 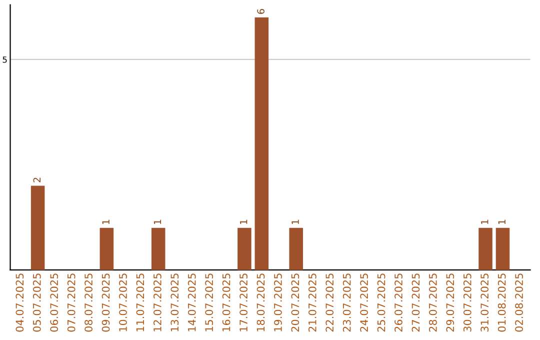 What do you see at coordinates (244, 303) in the screenshot?
I see `x-tick-label: 17.07.2025` at bounding box center [244, 303].